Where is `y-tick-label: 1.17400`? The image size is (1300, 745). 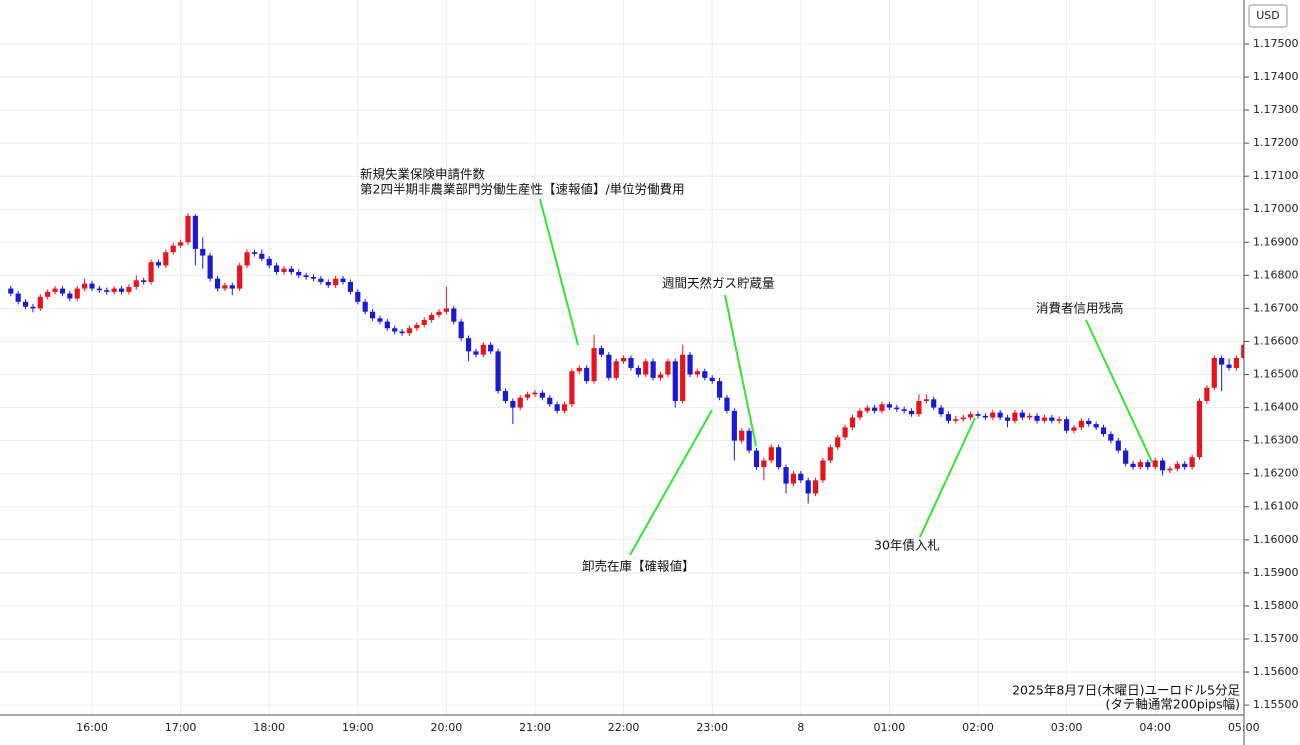
y-tick-label: 1.17400 is located at coordinates (1276, 76).